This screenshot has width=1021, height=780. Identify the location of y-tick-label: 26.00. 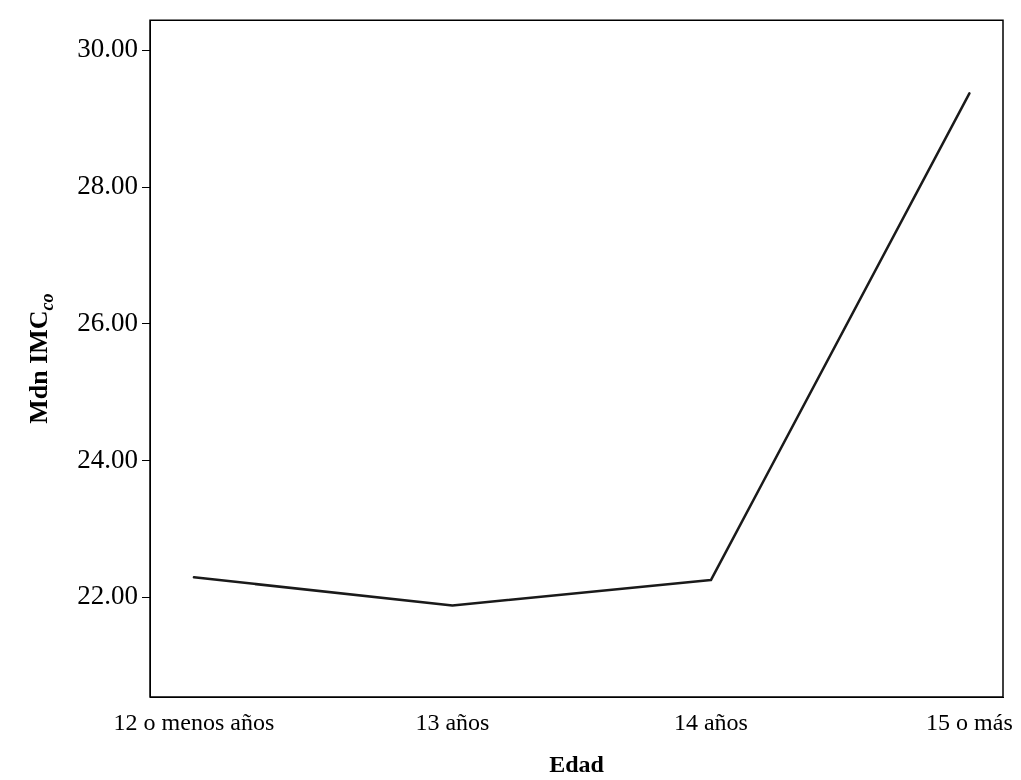
(107, 321).